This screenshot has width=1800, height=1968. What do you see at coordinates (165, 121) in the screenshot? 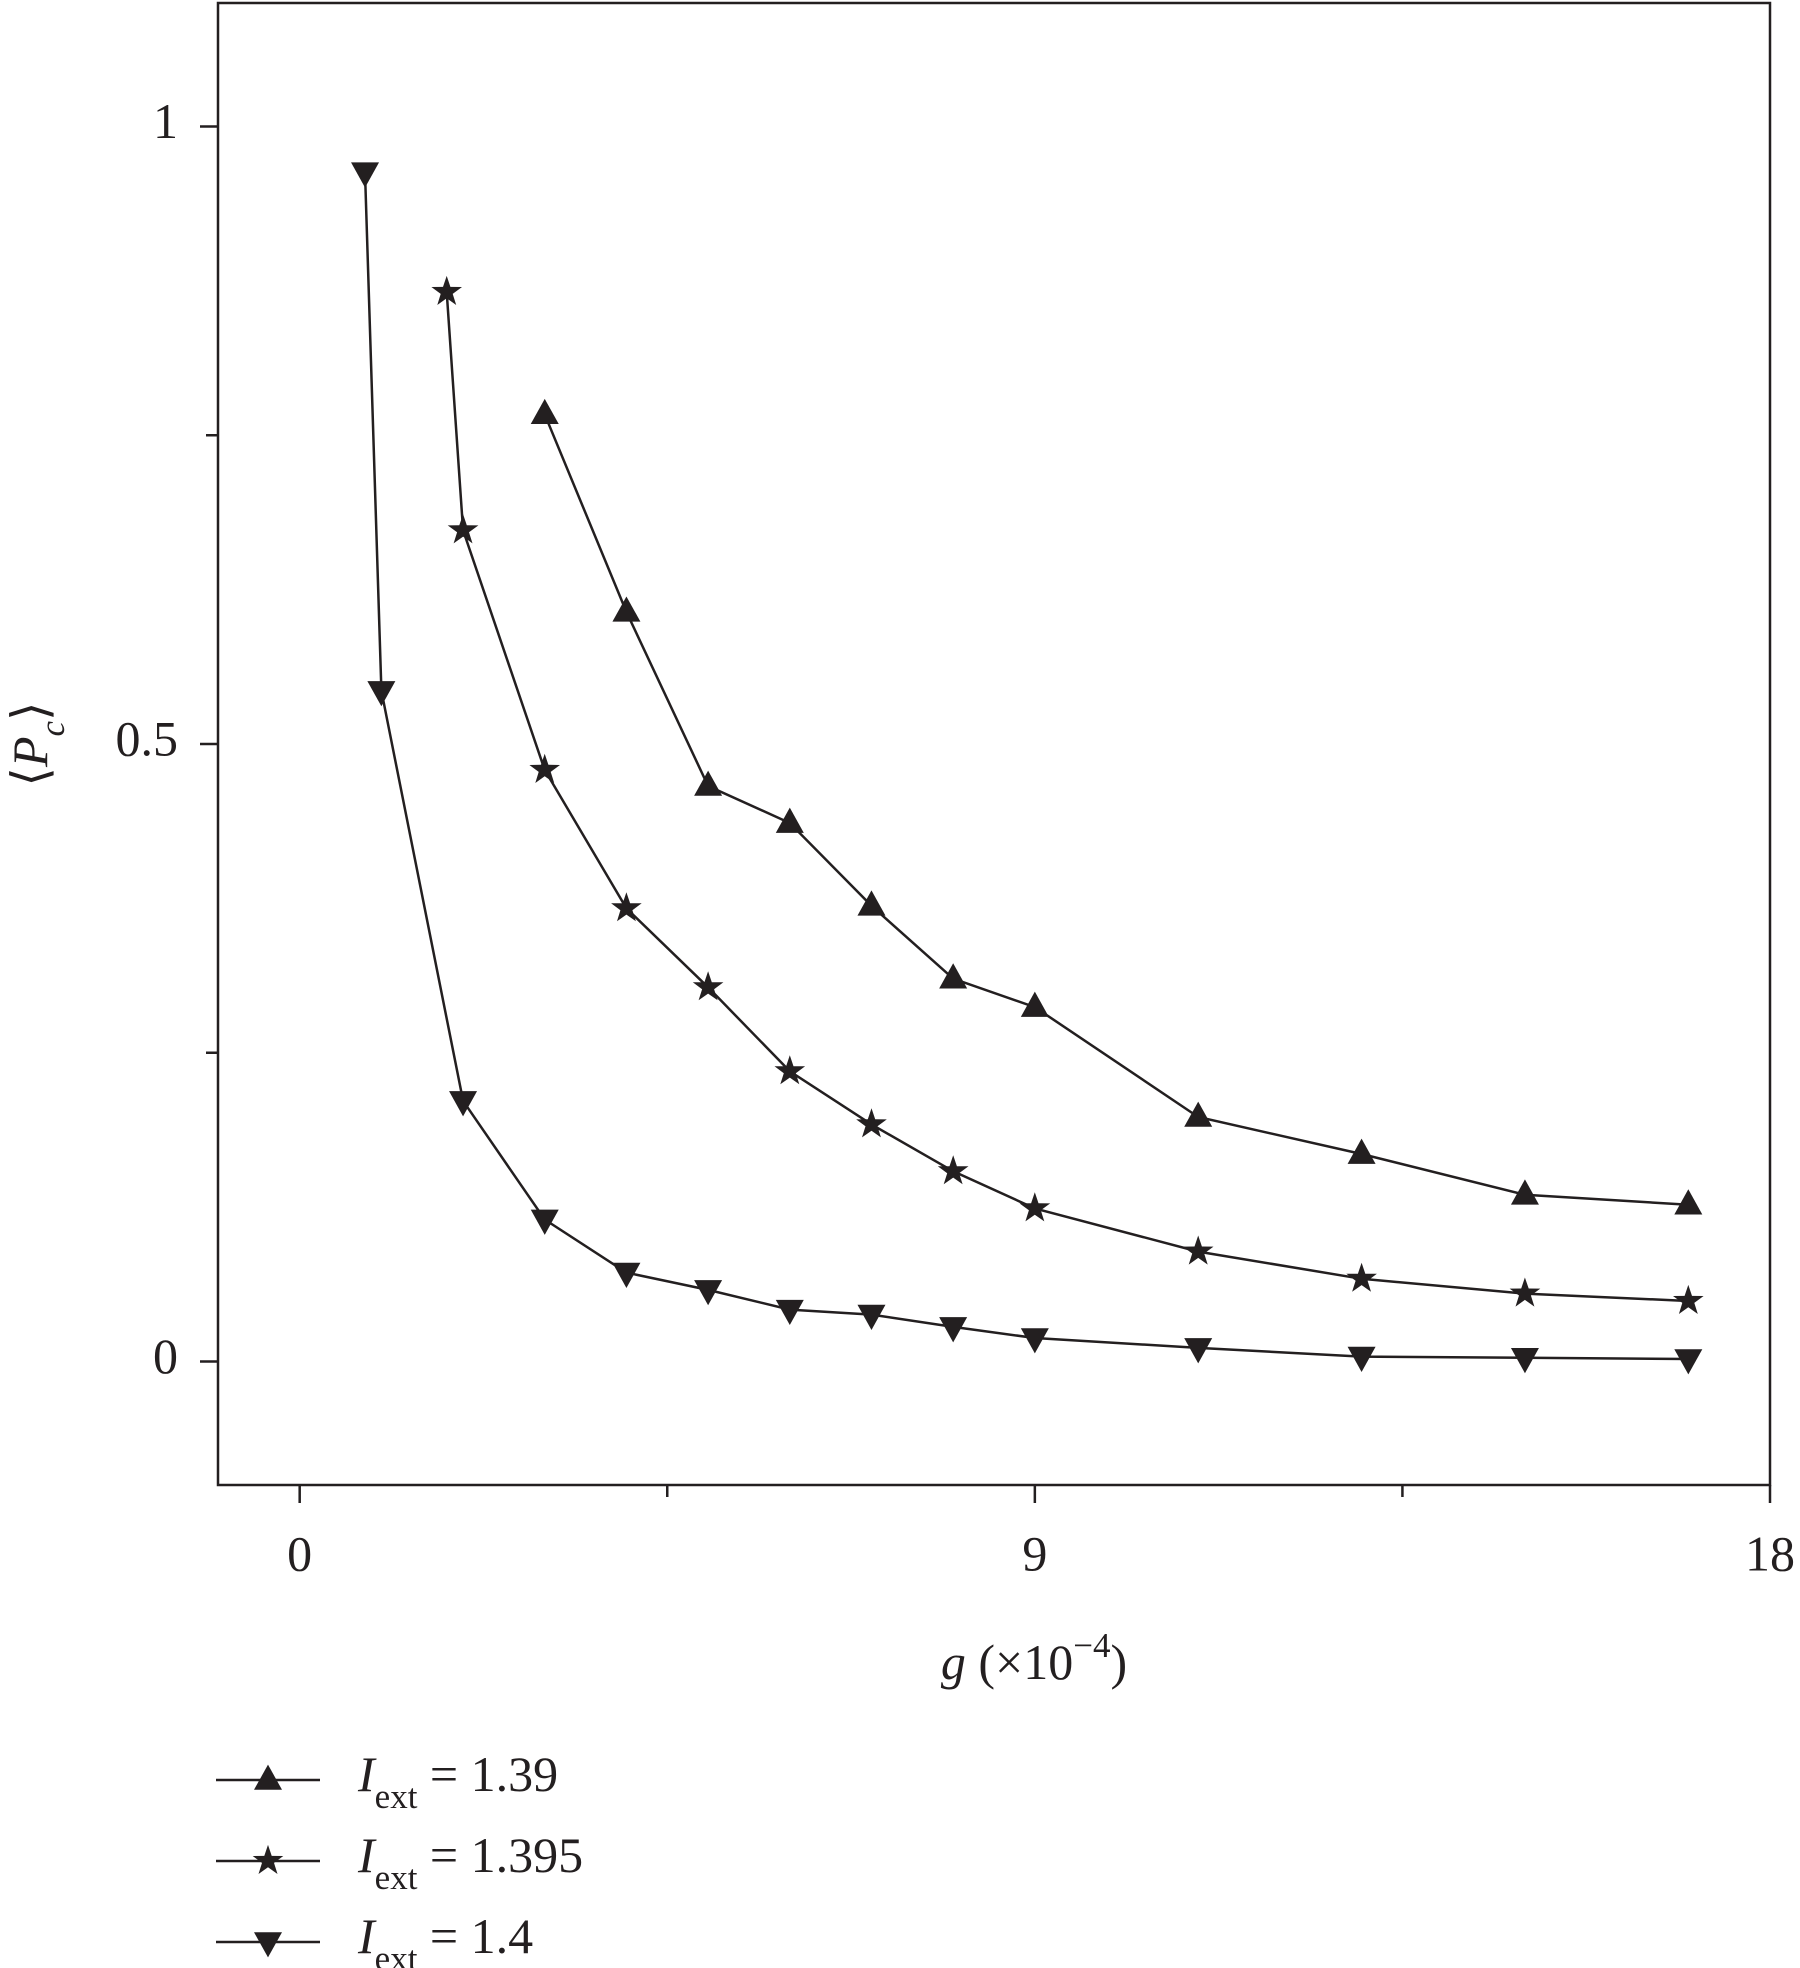
I see `y-tick-label: 1` at bounding box center [165, 121].